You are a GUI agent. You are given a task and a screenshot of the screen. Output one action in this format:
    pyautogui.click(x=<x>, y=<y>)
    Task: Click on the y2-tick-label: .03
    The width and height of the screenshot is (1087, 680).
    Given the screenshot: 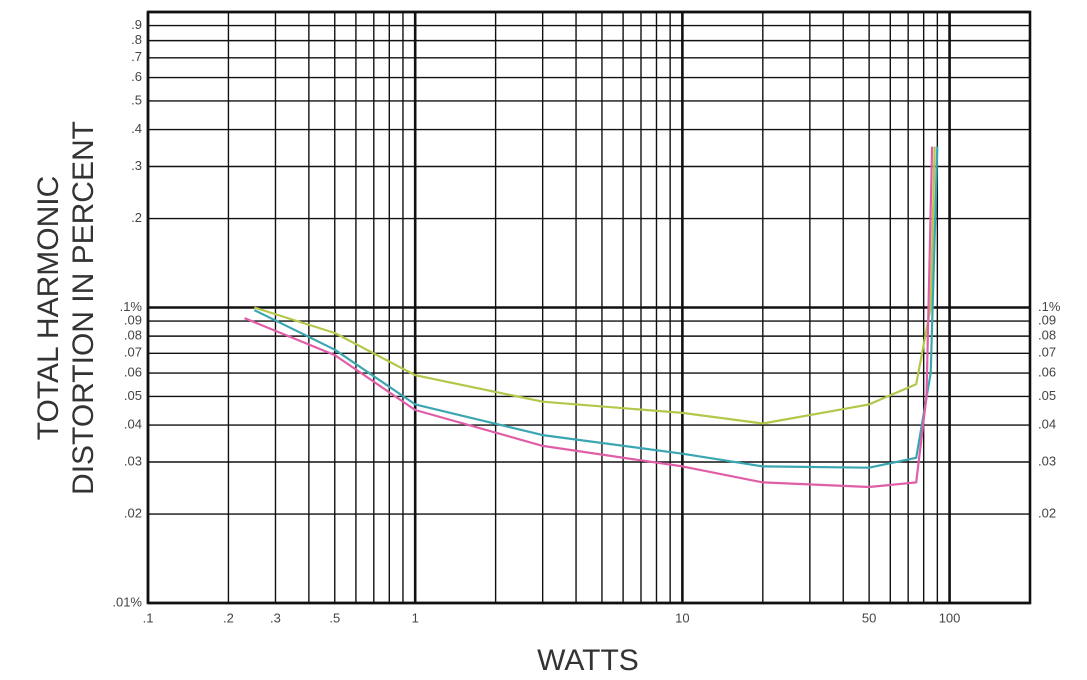 What is the action you would take?
    pyautogui.click(x=1047, y=460)
    